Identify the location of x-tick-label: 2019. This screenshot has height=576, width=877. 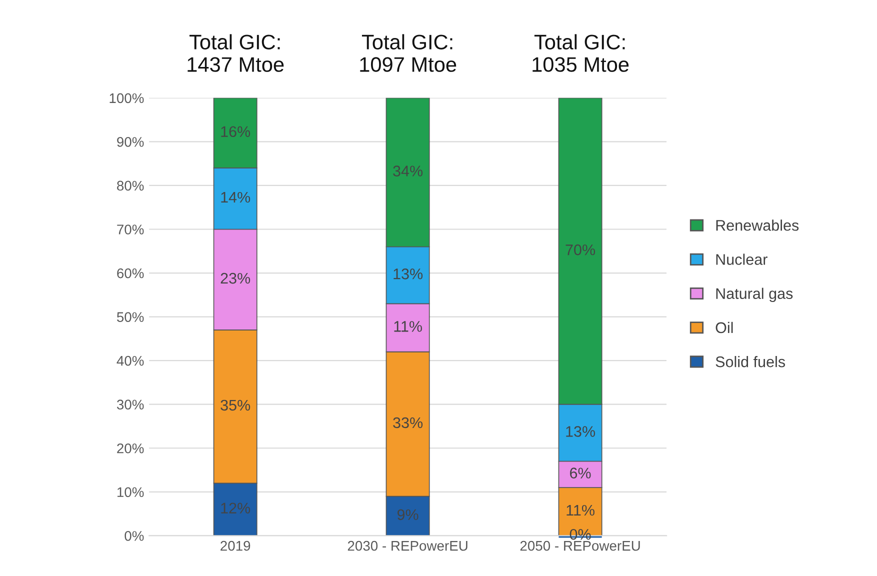
(235, 545).